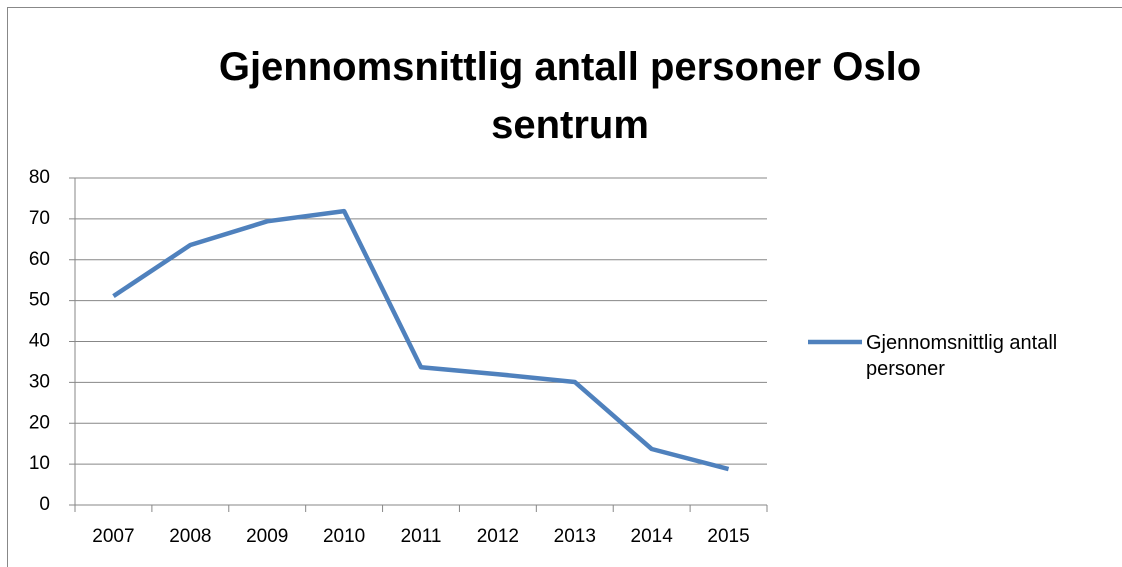 The image size is (1122, 567). What do you see at coordinates (962, 356) in the screenshot?
I see `legend-label: Gjennomsnittlig antall personer` at bounding box center [962, 356].